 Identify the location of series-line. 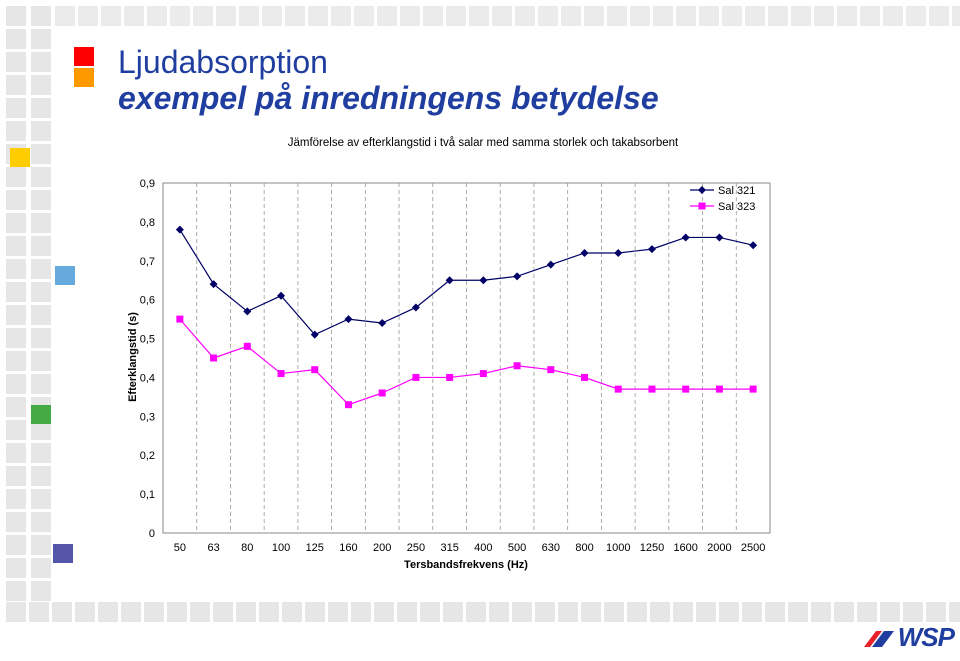
(466, 362).